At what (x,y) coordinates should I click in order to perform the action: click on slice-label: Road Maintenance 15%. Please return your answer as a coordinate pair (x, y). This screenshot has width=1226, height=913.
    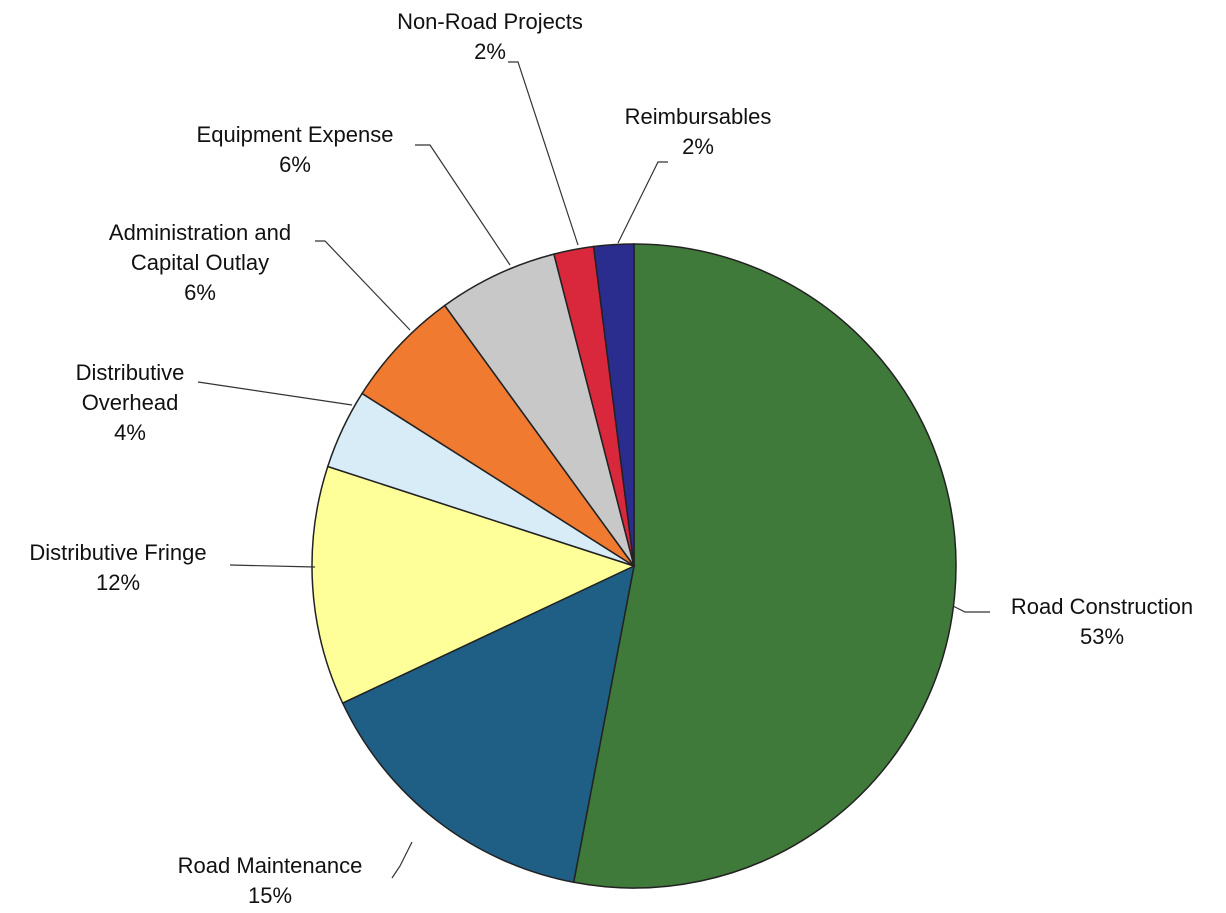
    Looking at the image, I should click on (270, 881).